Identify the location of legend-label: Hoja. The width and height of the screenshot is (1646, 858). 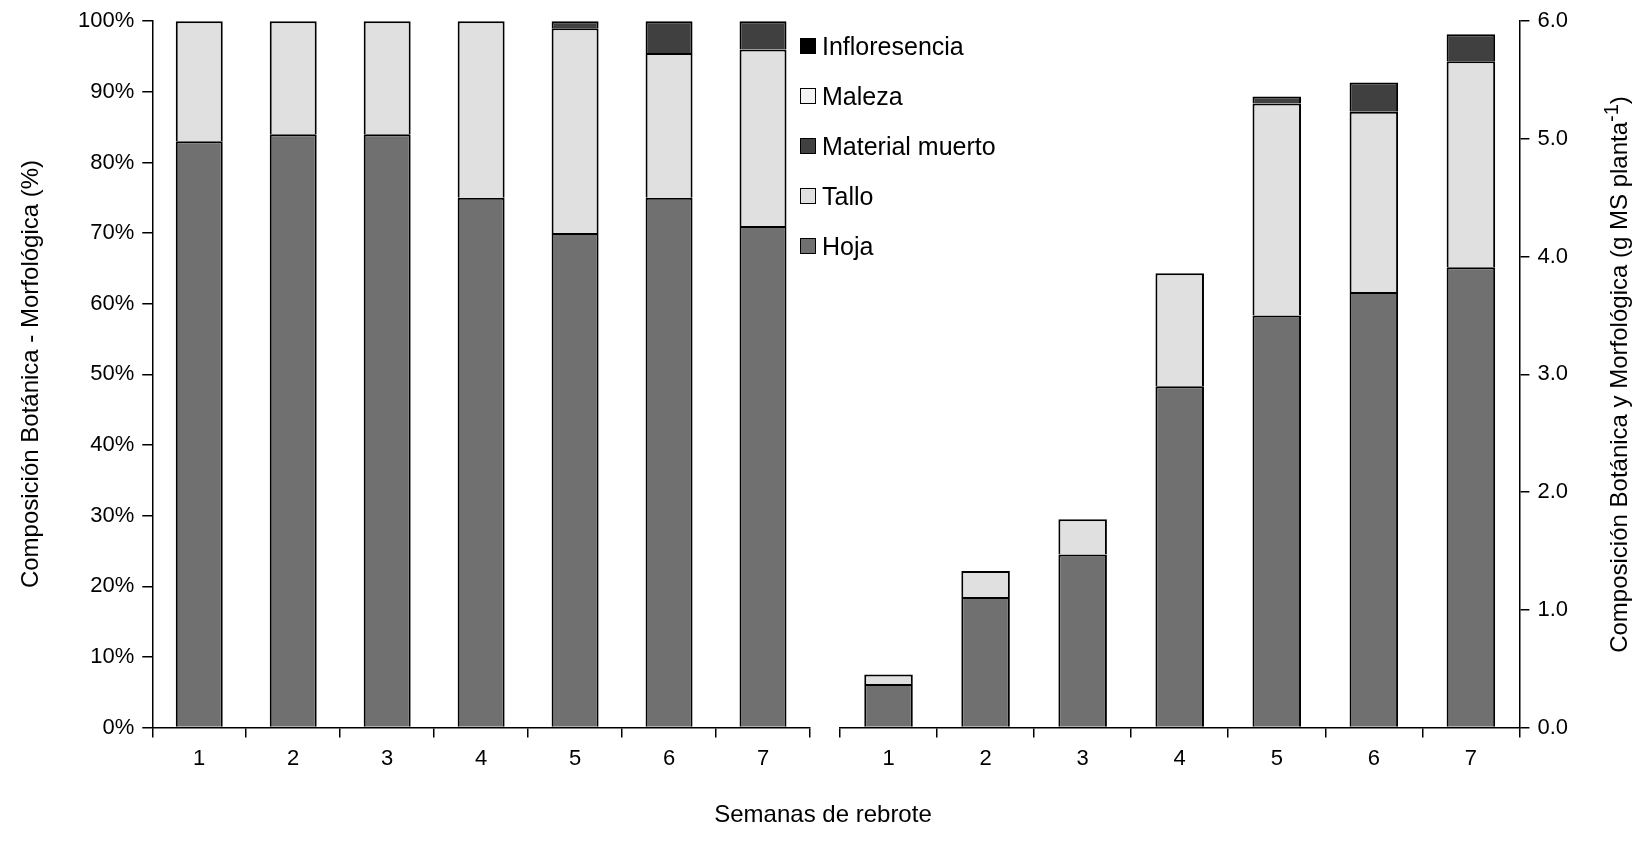
(848, 246).